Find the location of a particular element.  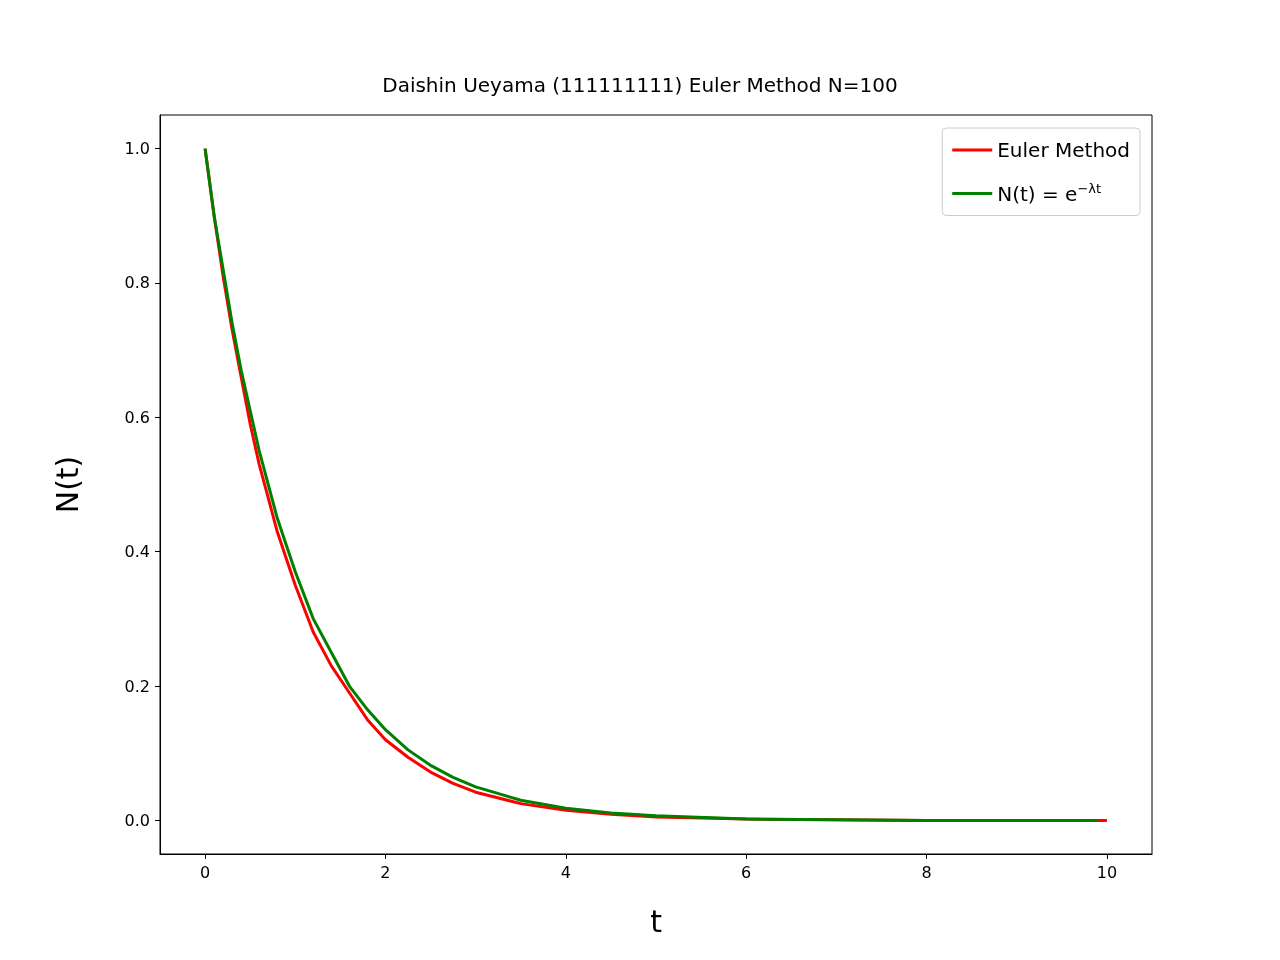

y-tick-label: 0.0 is located at coordinates (137, 820).